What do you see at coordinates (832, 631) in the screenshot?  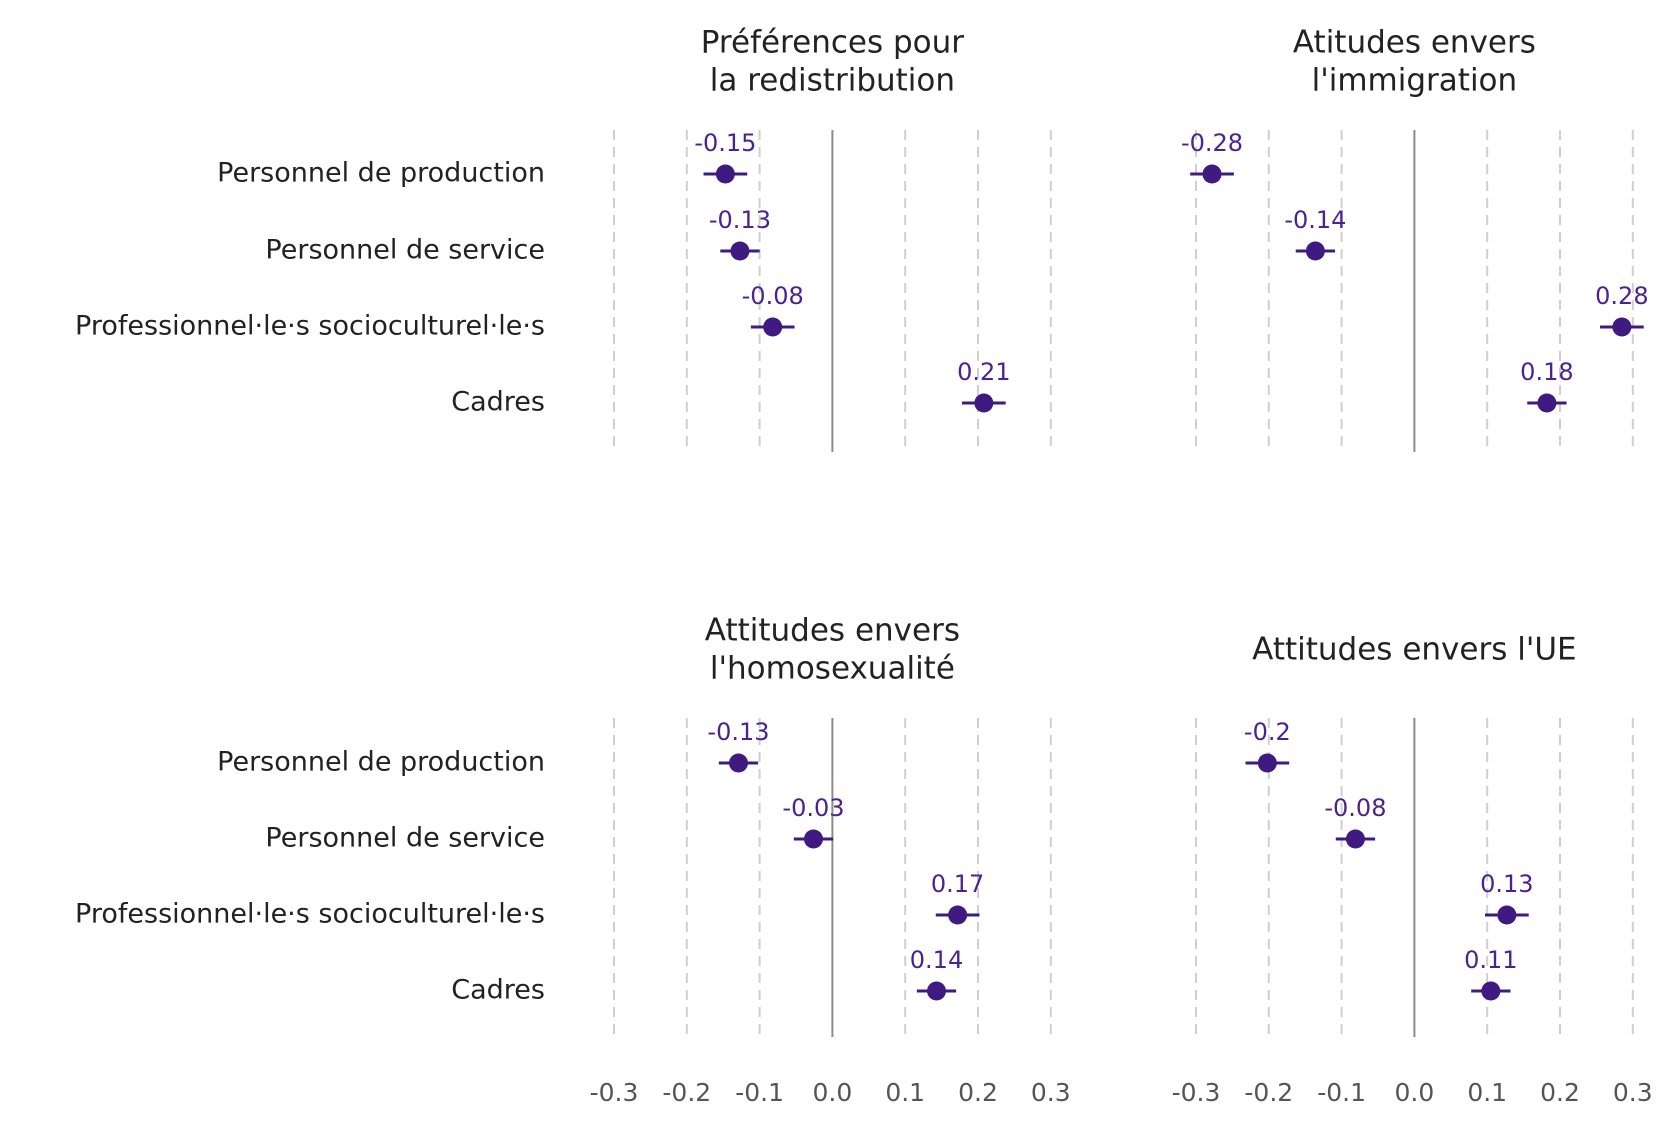 I see `panel-title: Attitudes envers` at bounding box center [832, 631].